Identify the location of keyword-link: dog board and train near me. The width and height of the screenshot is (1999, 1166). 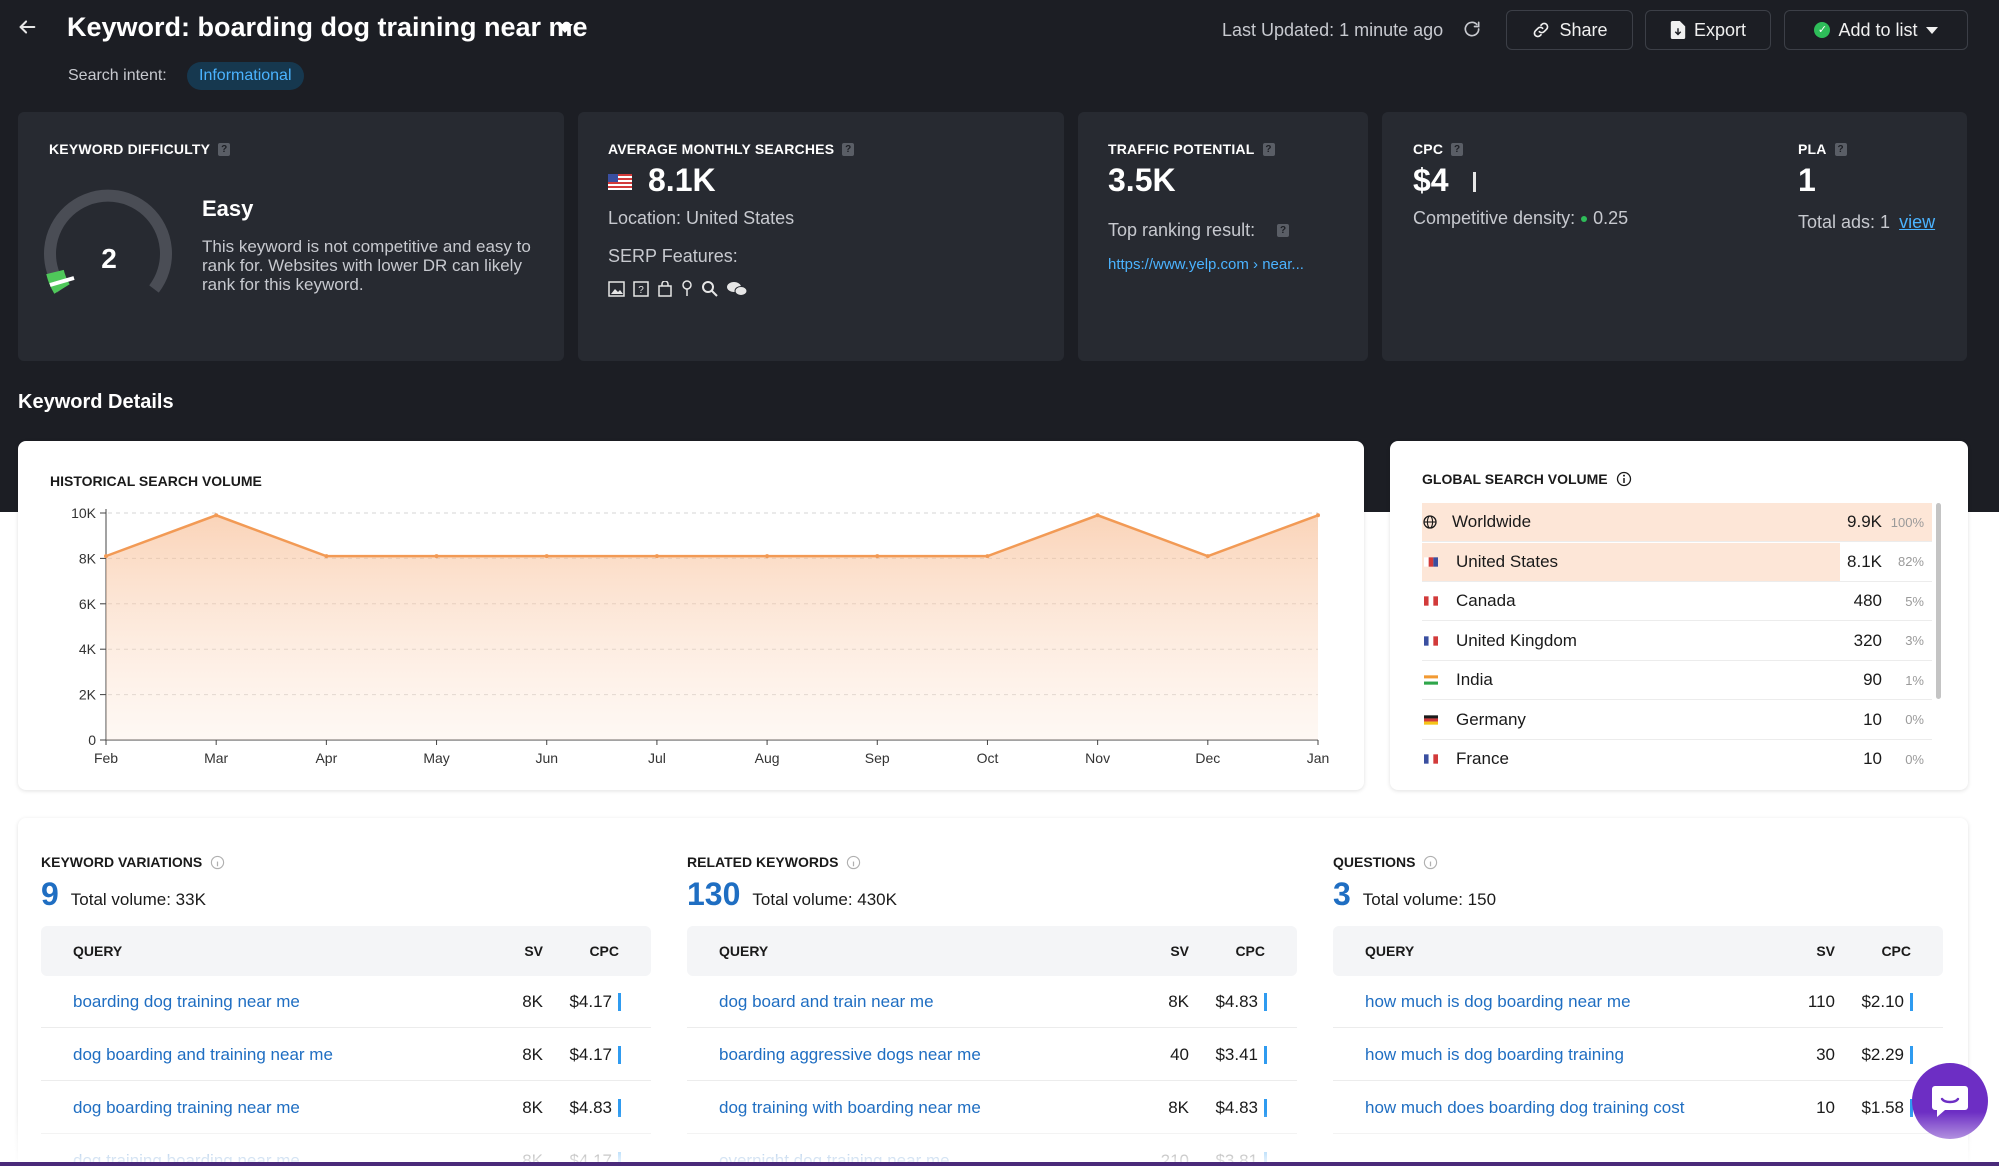
(826, 1001).